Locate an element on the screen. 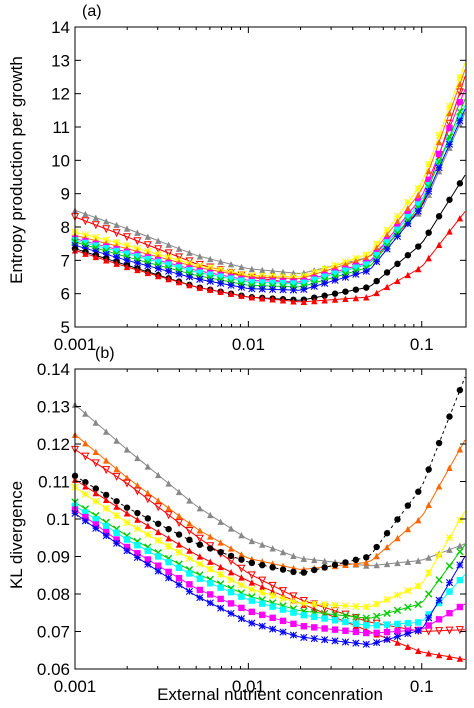  panel-1-y-tick-label: 0.1 is located at coordinates (58, 519).